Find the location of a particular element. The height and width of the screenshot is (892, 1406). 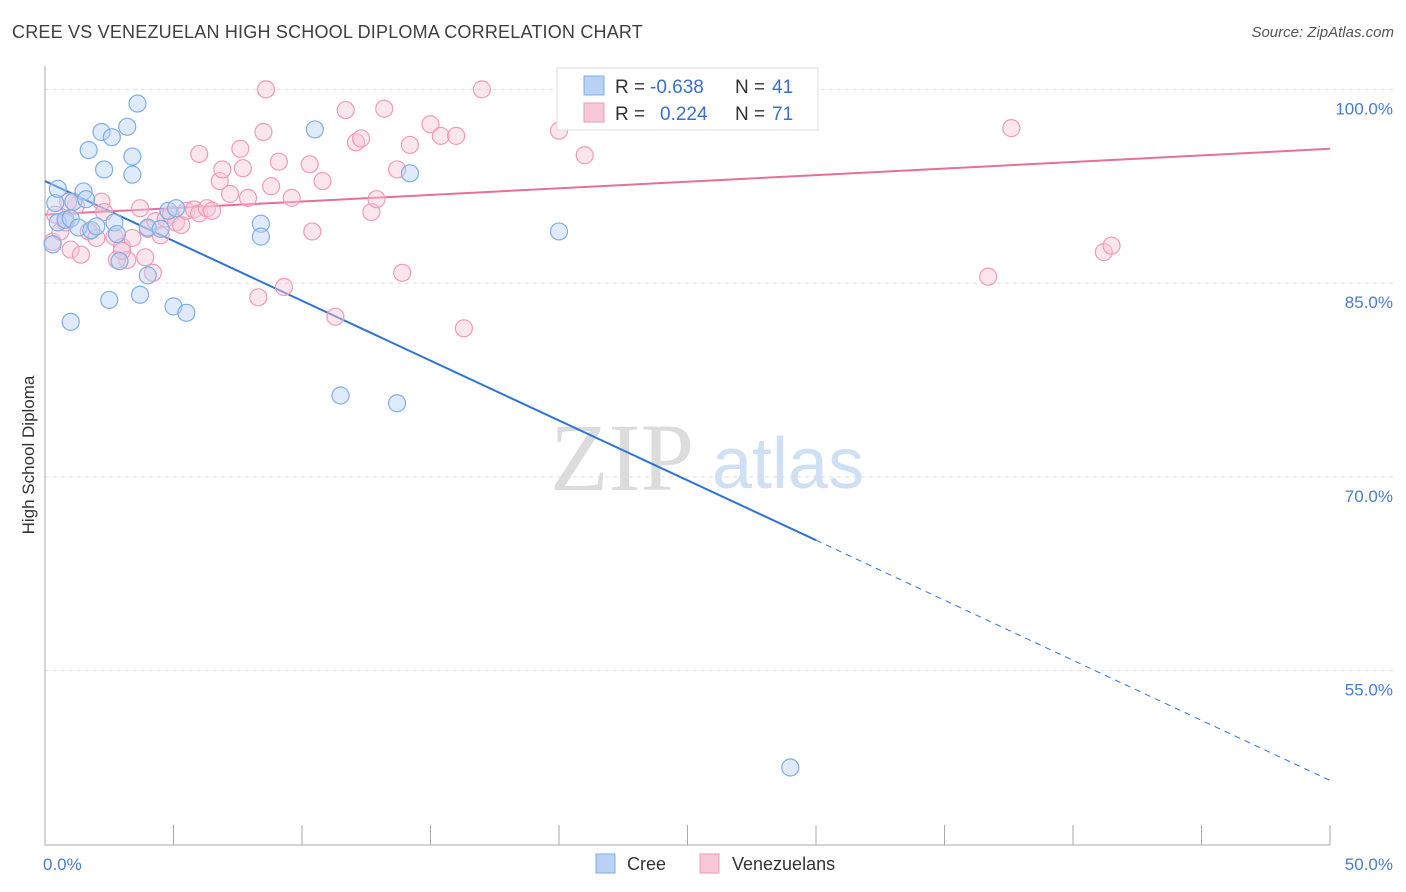

stats-legend: R = -0.638 N = 41 R = 0.224 N = 71 is located at coordinates (687, 99).